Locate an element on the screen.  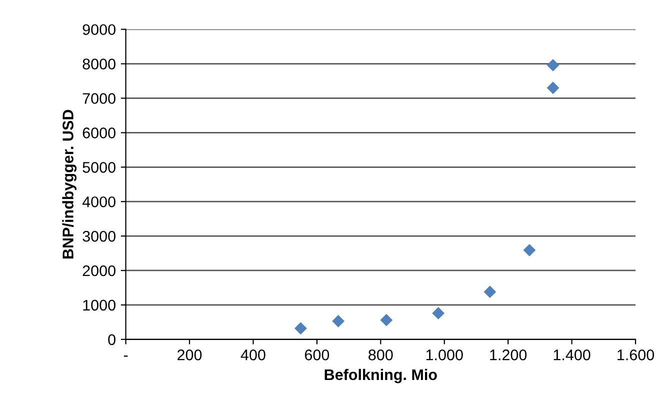
x-tick-label: 1.200 is located at coordinates (508, 355).